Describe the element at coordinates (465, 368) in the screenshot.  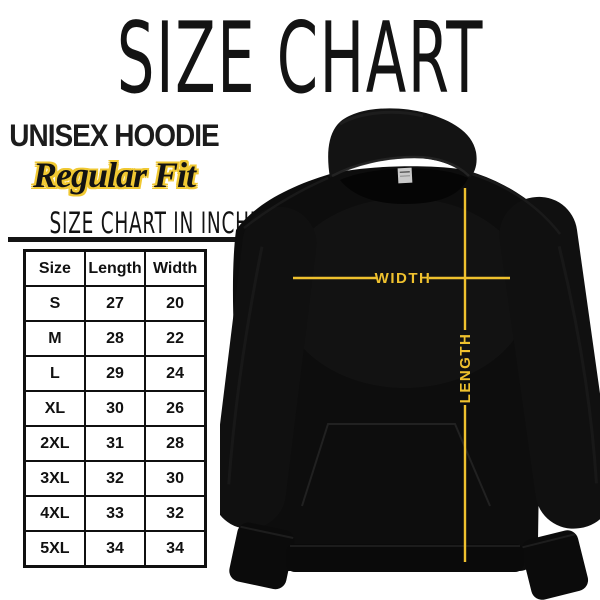
I see `length-label: LENGTH` at that location.